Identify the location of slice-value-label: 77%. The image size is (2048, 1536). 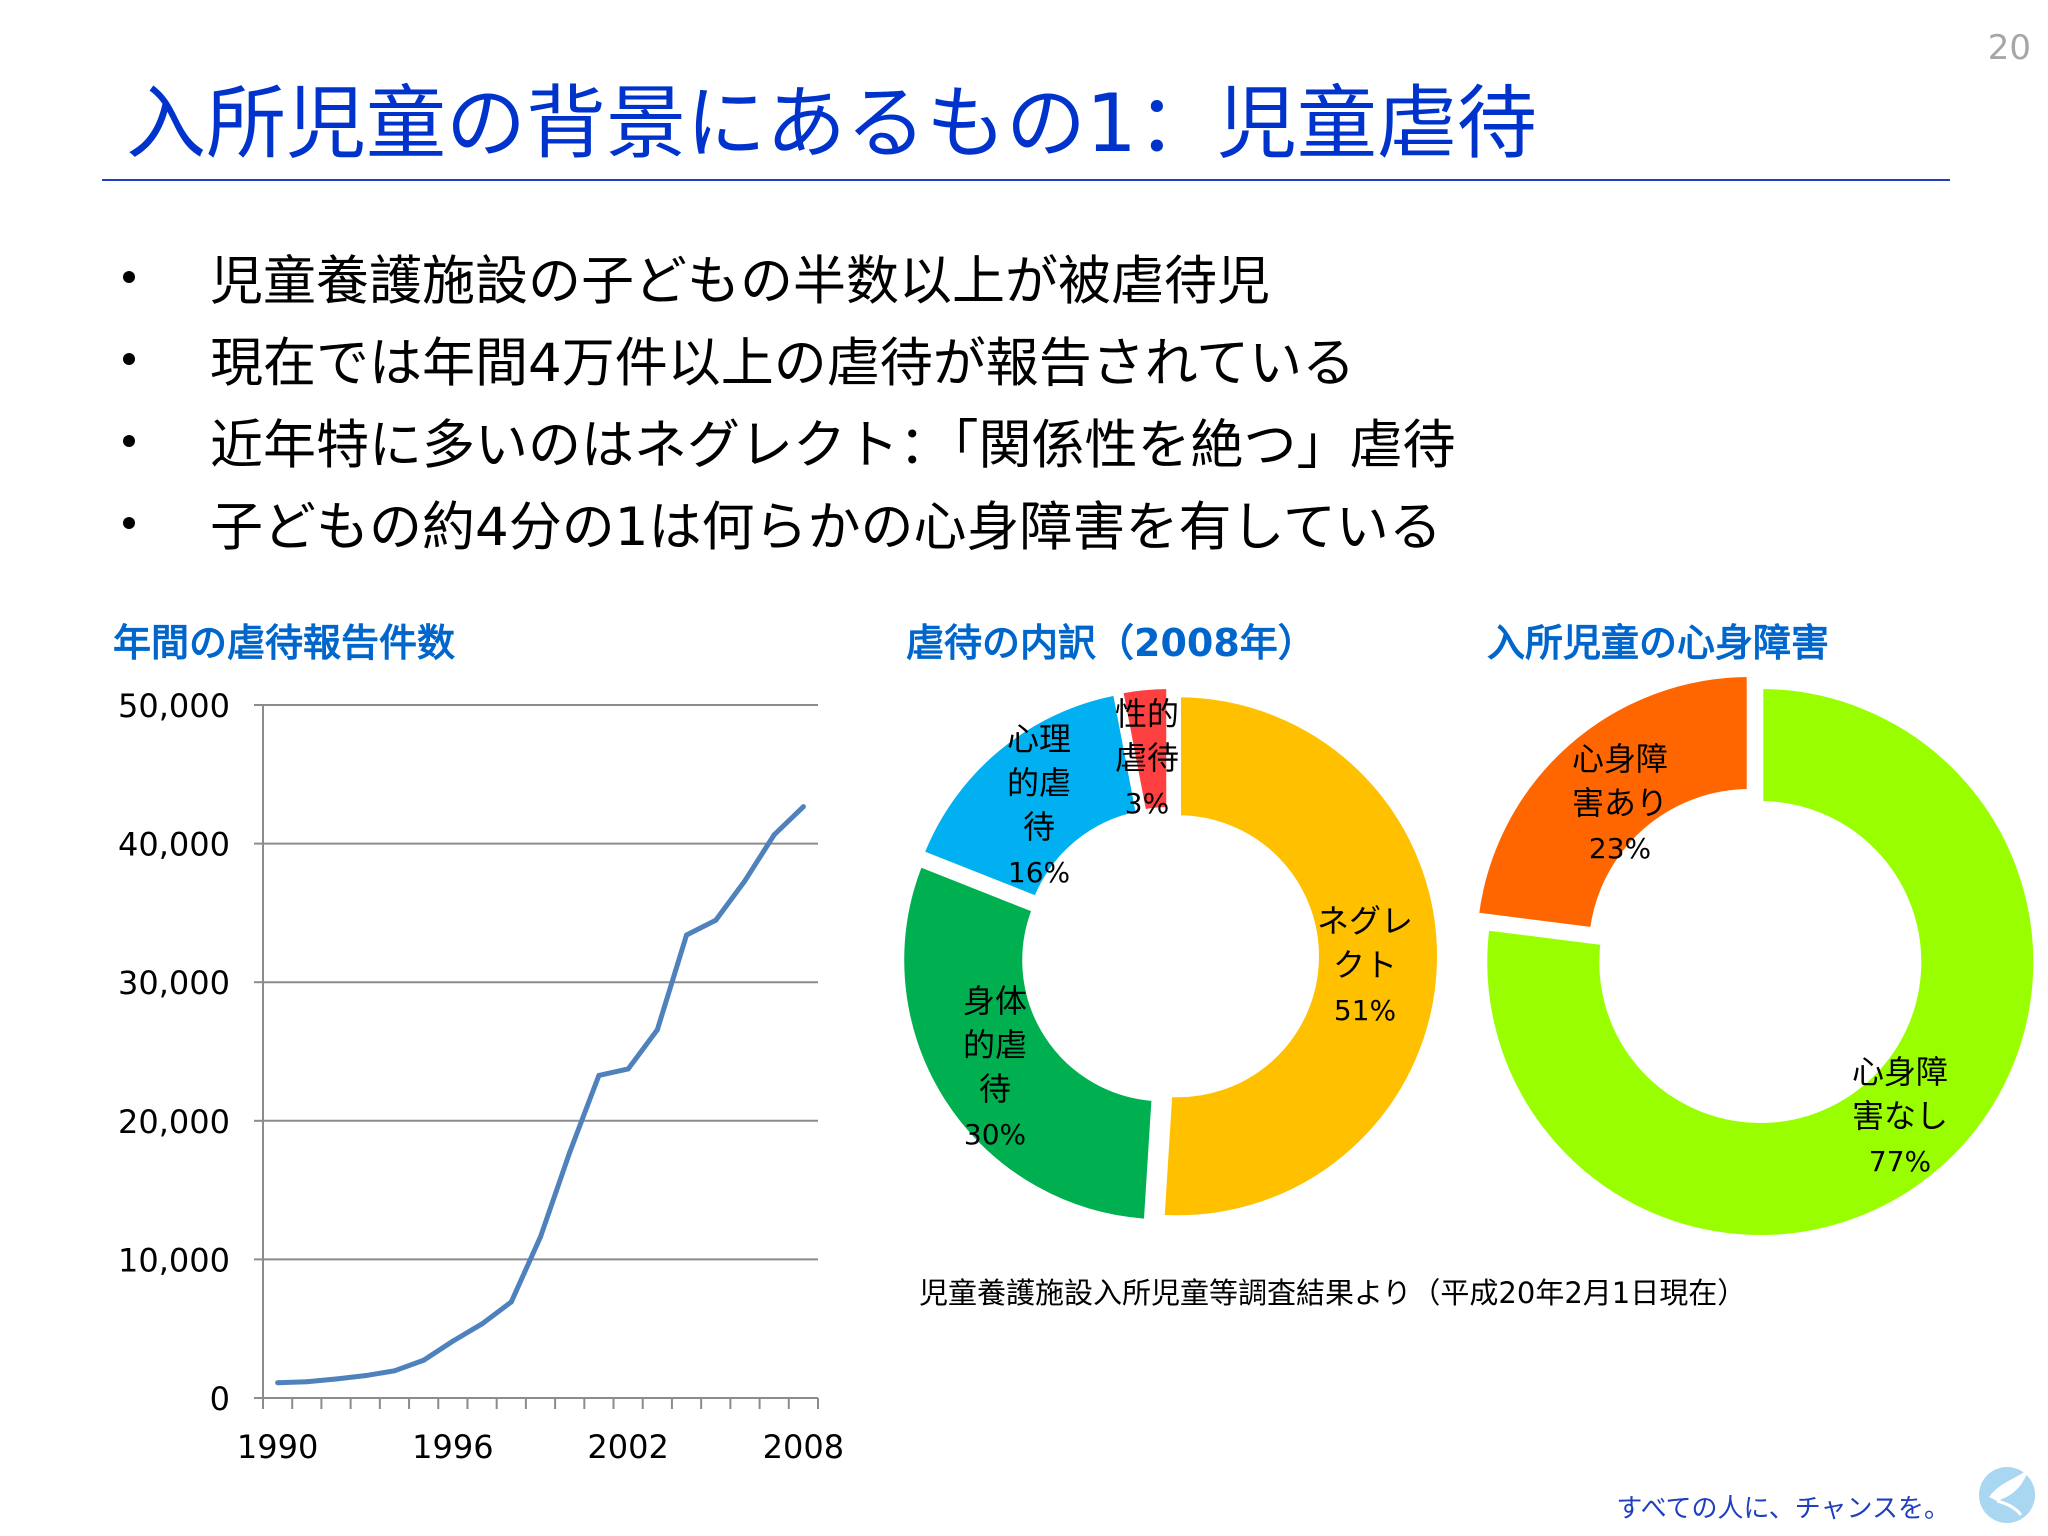
(1900, 1161).